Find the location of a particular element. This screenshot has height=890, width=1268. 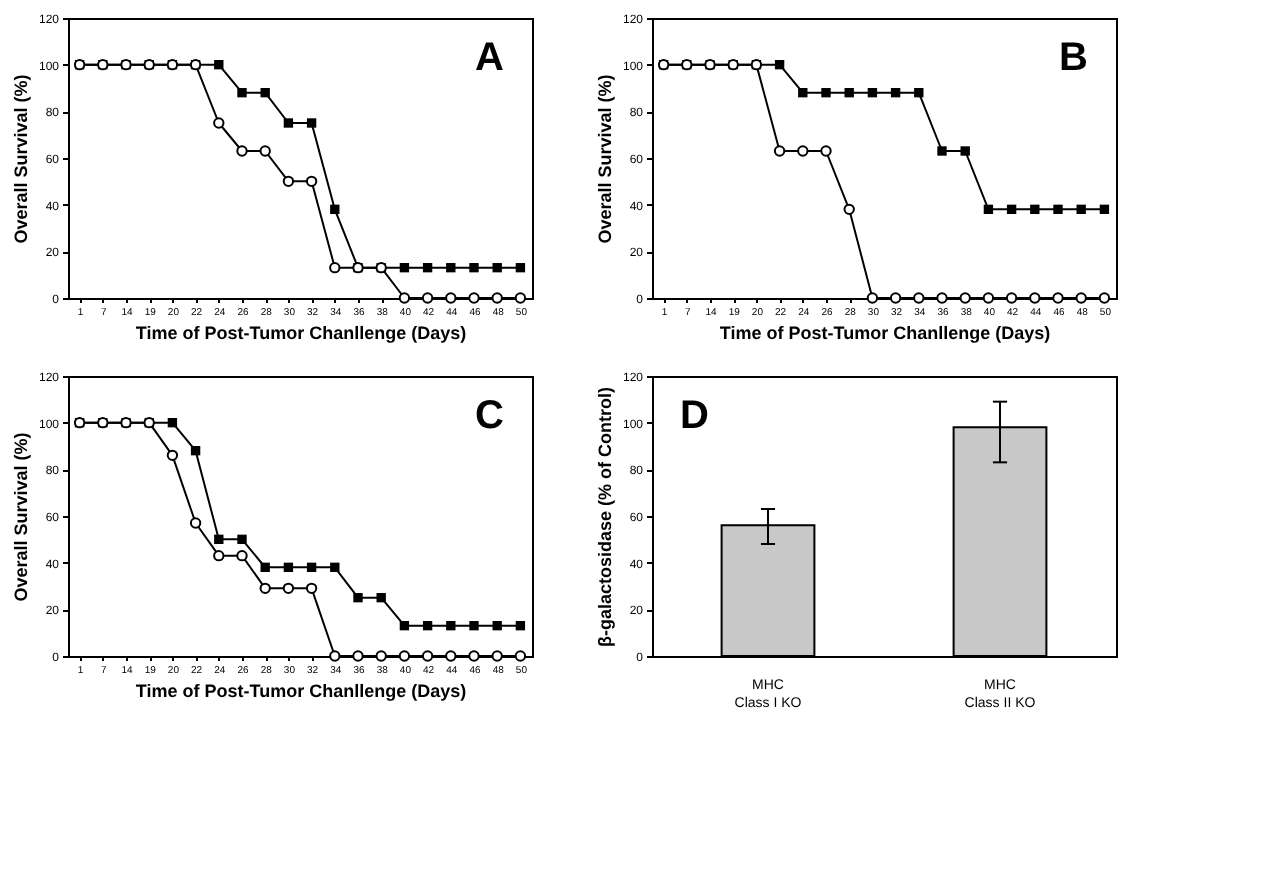

annotation: B is located at coordinates (1073, 58).